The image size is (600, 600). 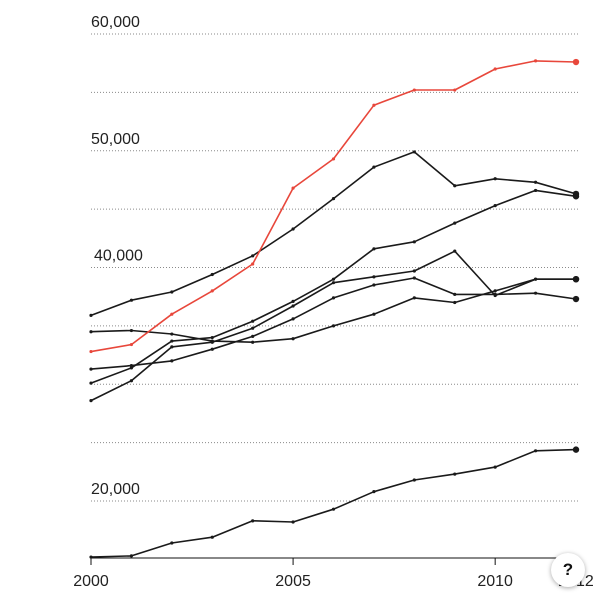 What do you see at coordinates (293, 581) in the screenshot?
I see `x-tick-label: 2005` at bounding box center [293, 581].